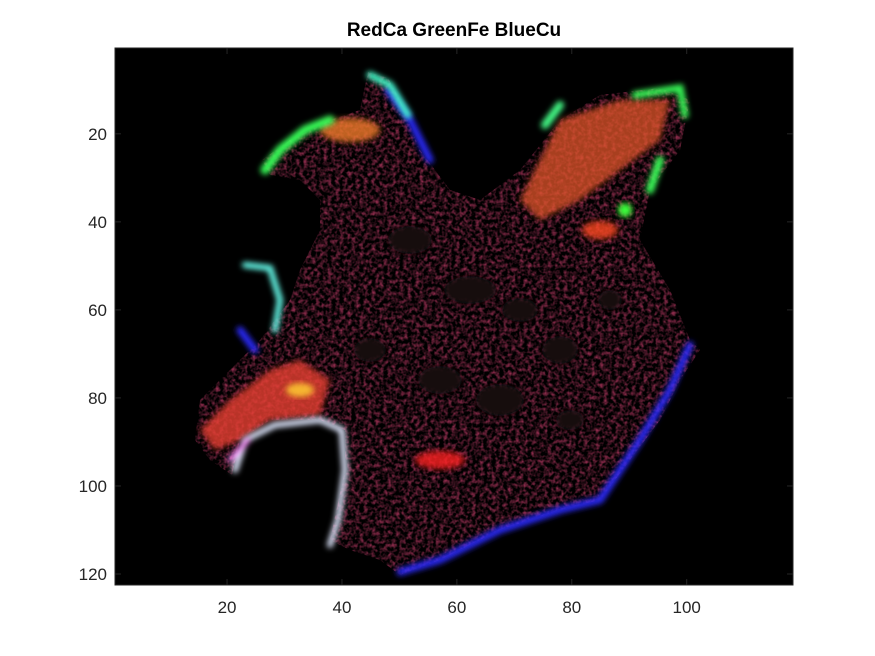 This screenshot has width=875, height=656. Describe the element at coordinates (625, 210) in the screenshot. I see `fe-spot` at that location.